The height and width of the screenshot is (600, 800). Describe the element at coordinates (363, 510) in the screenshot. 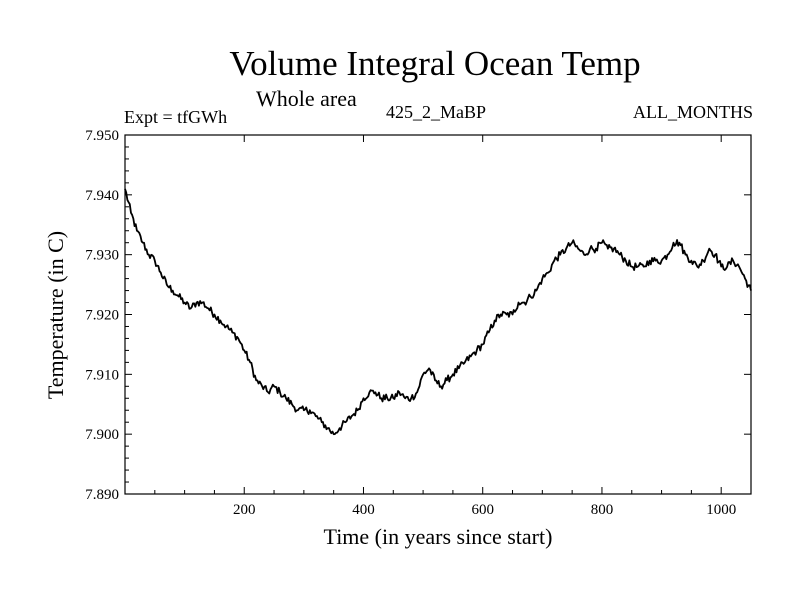

I see `x-tick-label: 400` at that location.